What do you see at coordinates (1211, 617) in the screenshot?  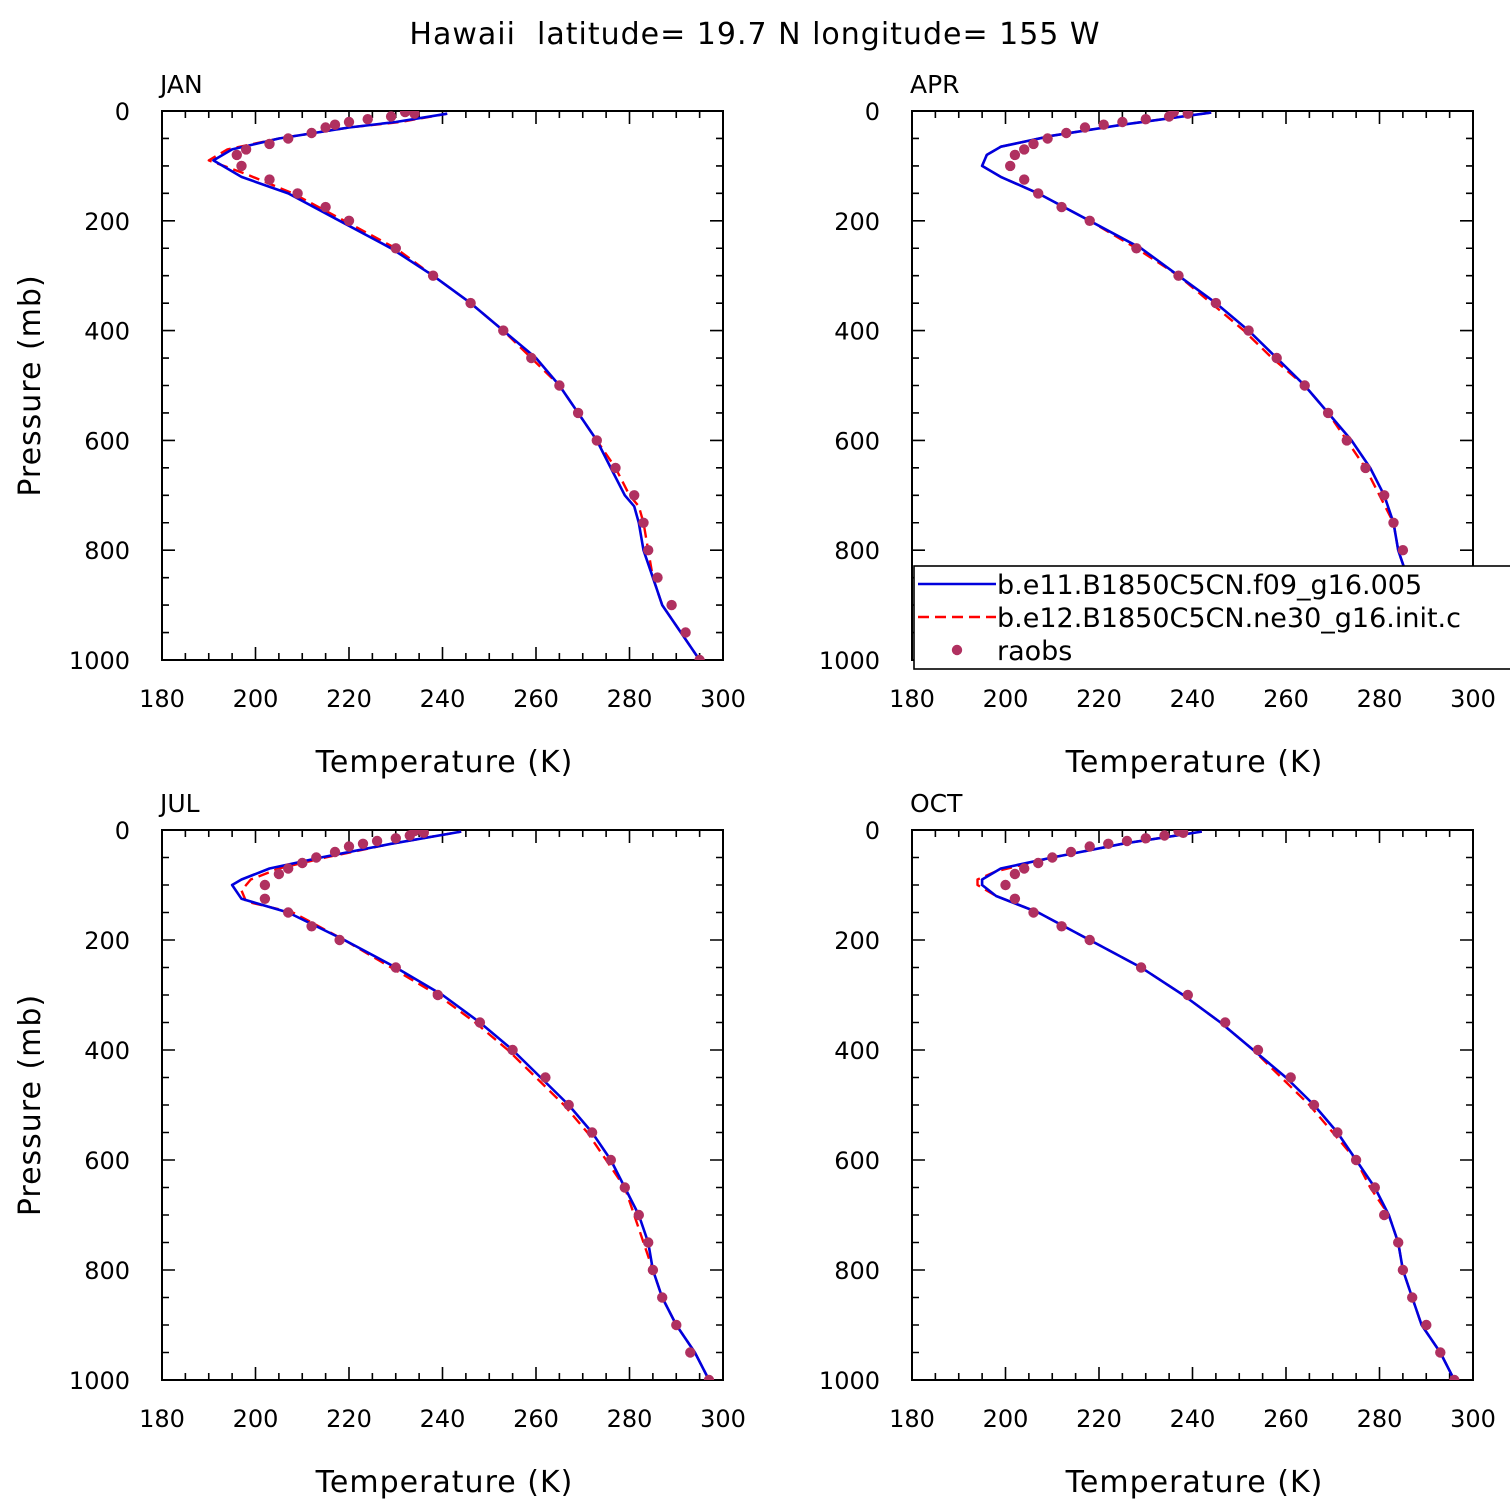 I see `legend-box` at bounding box center [1211, 617].